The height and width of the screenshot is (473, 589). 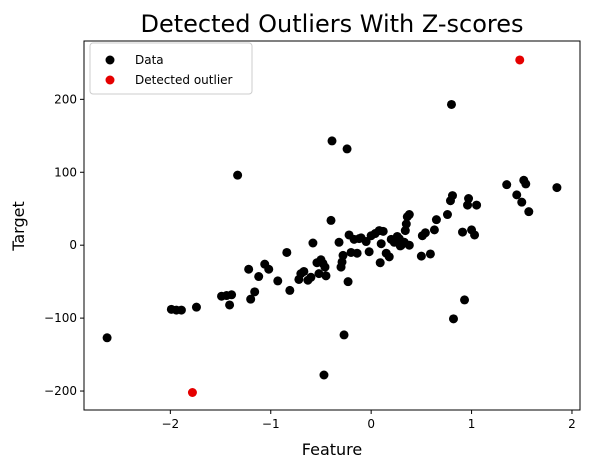 What do you see at coordinates (60, 391) in the screenshot?
I see `y-tick-label: −200` at bounding box center [60, 391].